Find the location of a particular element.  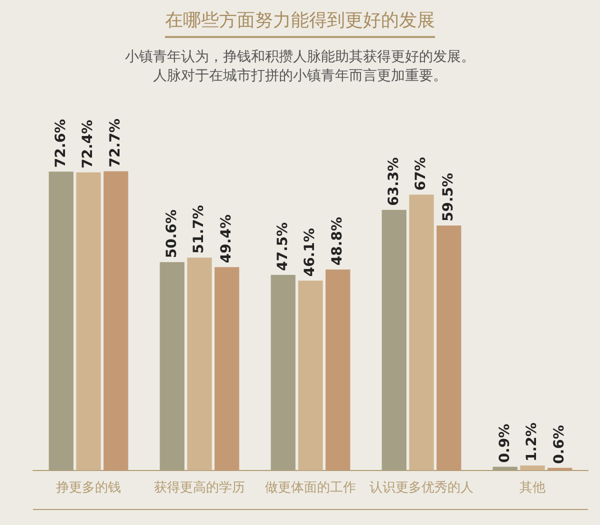

x-tick-label: 挣更多的钱 is located at coordinates (88, 488).